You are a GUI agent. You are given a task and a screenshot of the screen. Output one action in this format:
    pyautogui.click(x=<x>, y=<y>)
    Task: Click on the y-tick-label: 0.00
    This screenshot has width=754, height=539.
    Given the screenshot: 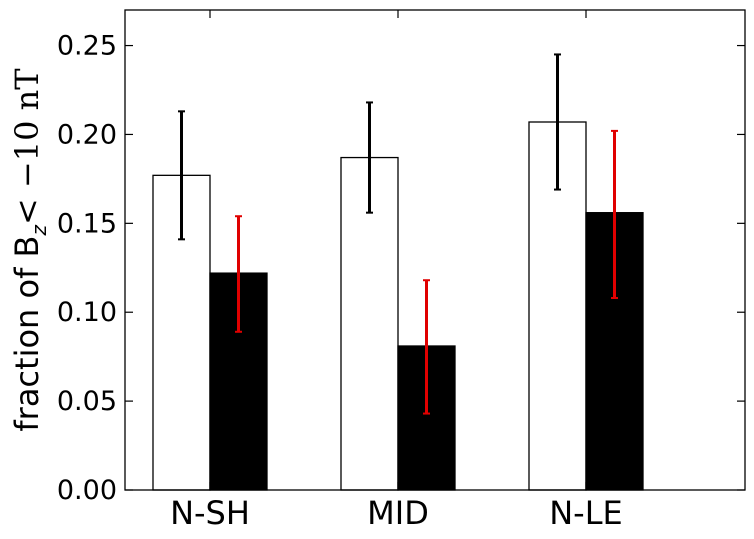 What is the action you would take?
    pyautogui.click(x=87, y=490)
    